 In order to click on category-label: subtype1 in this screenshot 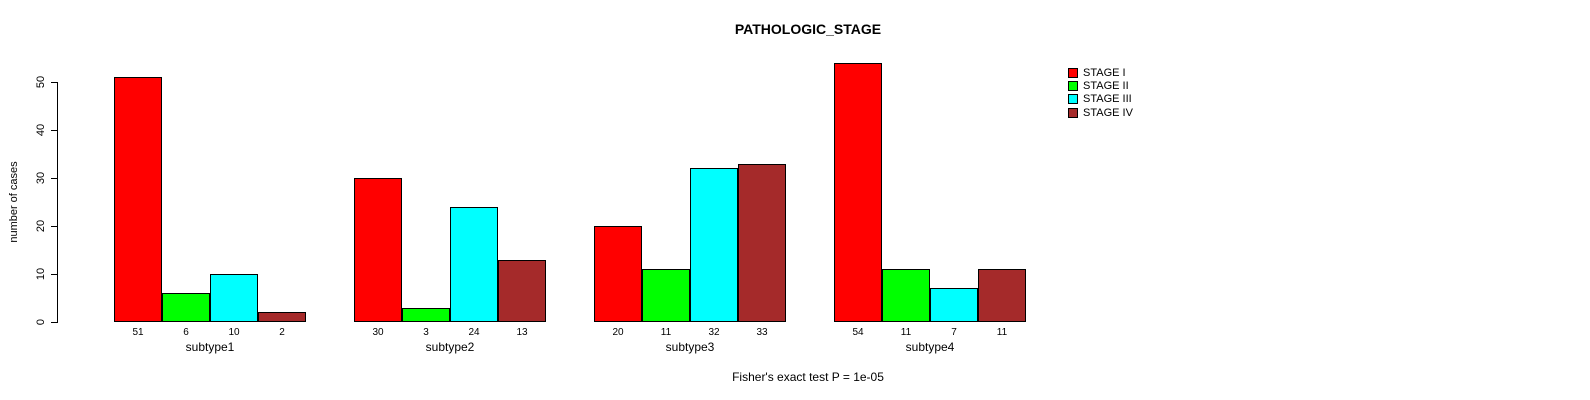, I will do `click(210, 347)`.